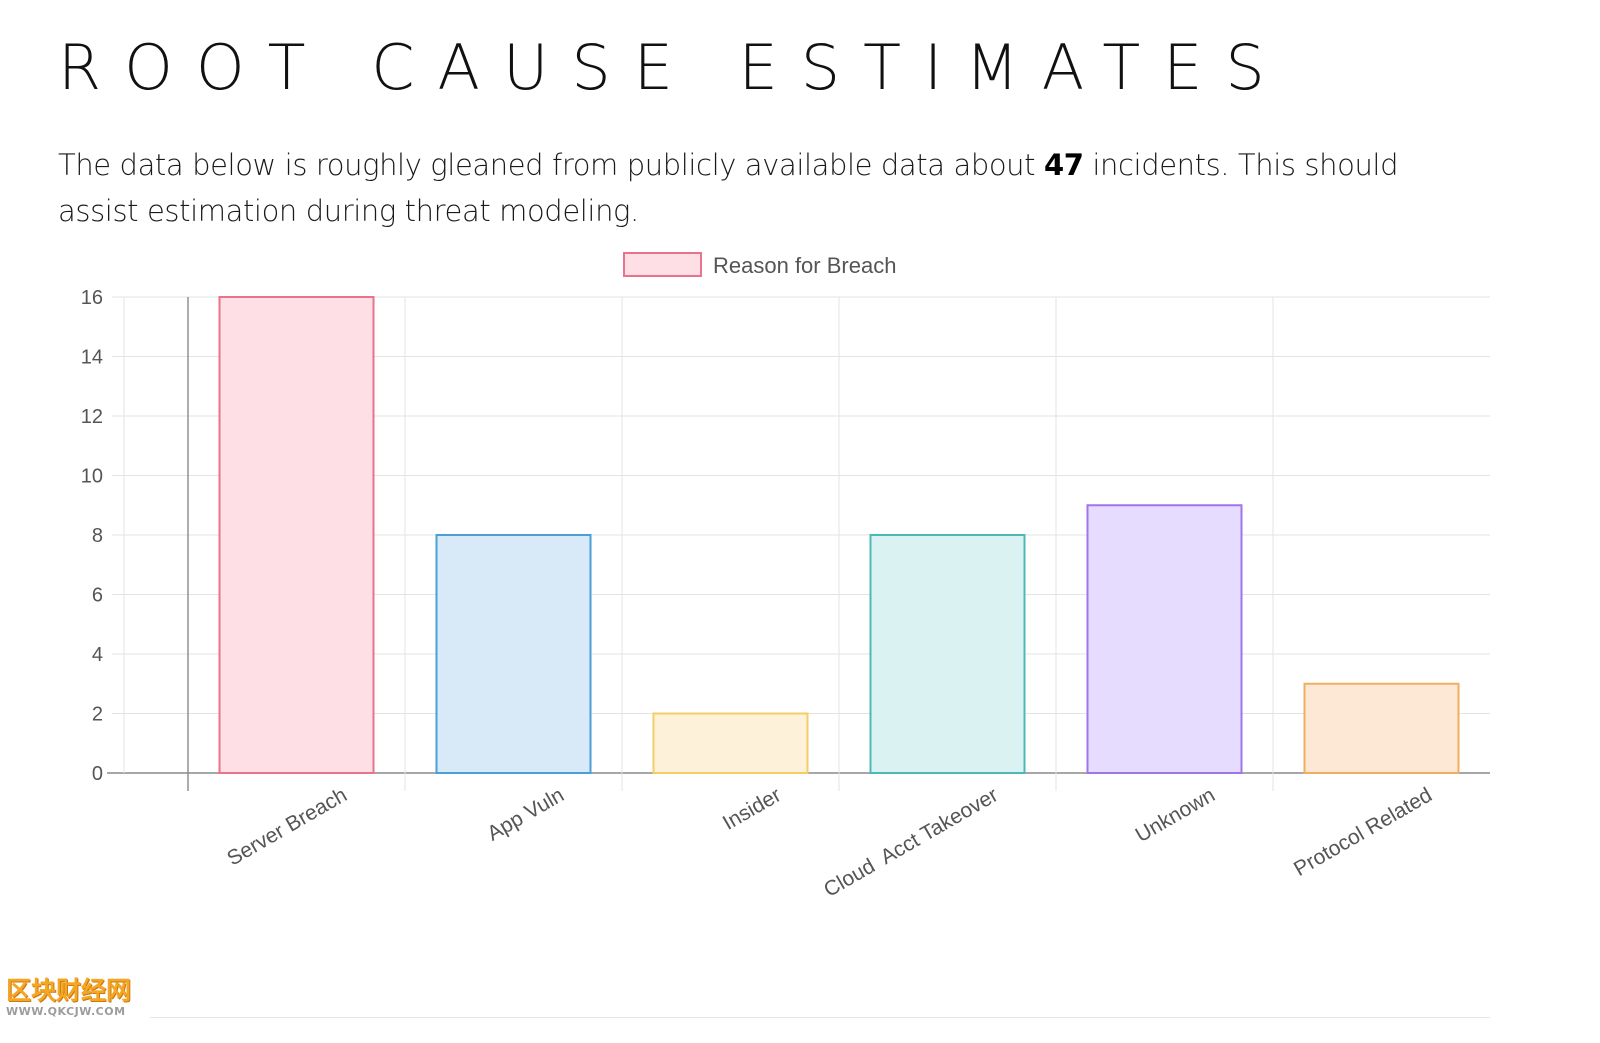 Image resolution: width=1600 pixels, height=1043 pixels. What do you see at coordinates (1363, 832) in the screenshot?
I see `x-tick-label: Protocol Related` at bounding box center [1363, 832].